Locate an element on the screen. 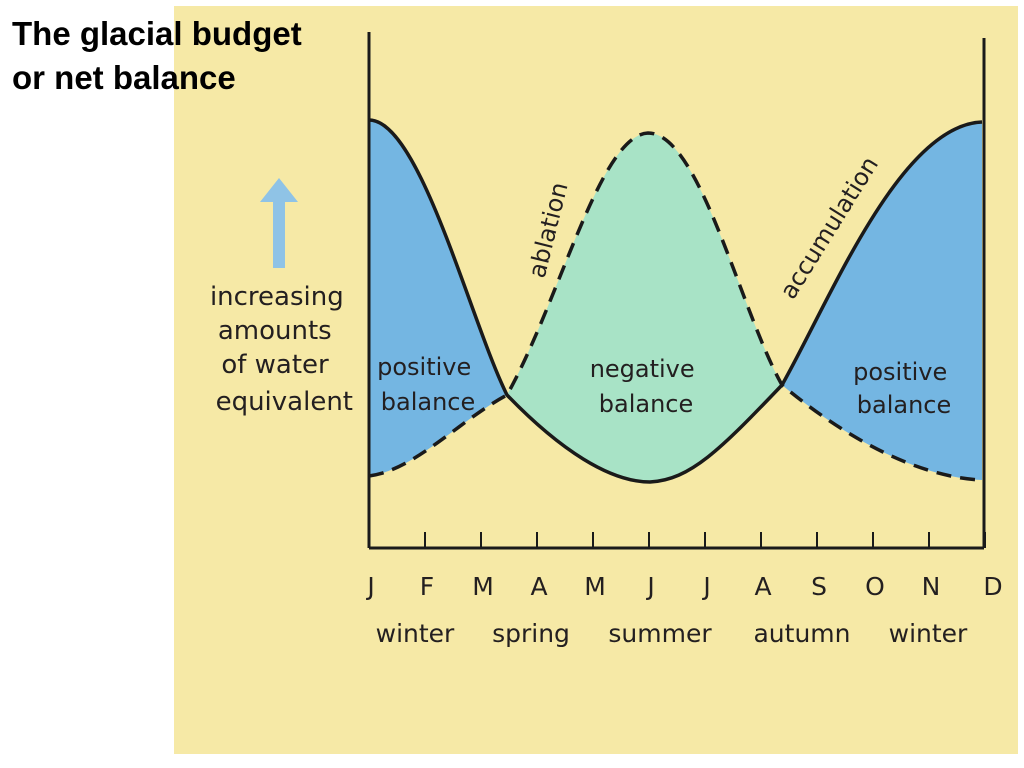 The width and height of the screenshot is (1024, 768). positive-balance-region-left is located at coordinates (438, 298).